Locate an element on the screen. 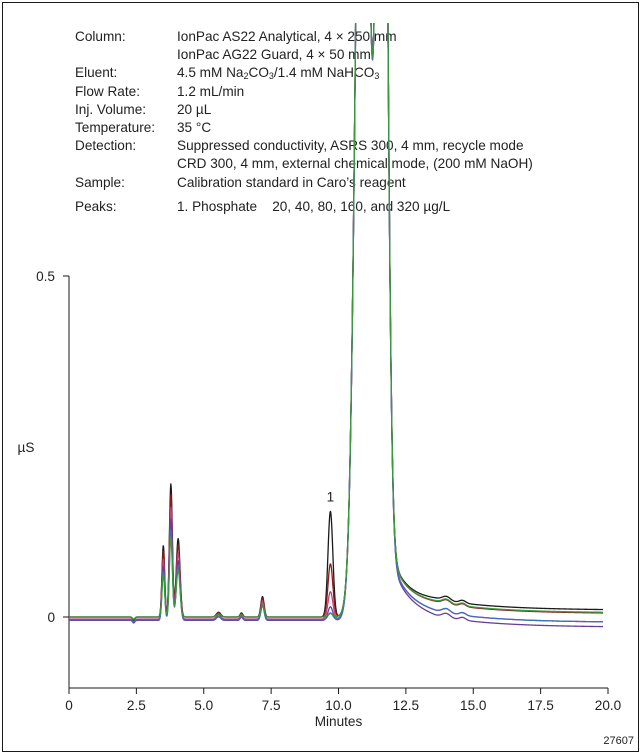 The height and width of the screenshot is (755, 642). x-tick-label: 10.0 is located at coordinates (338, 705).